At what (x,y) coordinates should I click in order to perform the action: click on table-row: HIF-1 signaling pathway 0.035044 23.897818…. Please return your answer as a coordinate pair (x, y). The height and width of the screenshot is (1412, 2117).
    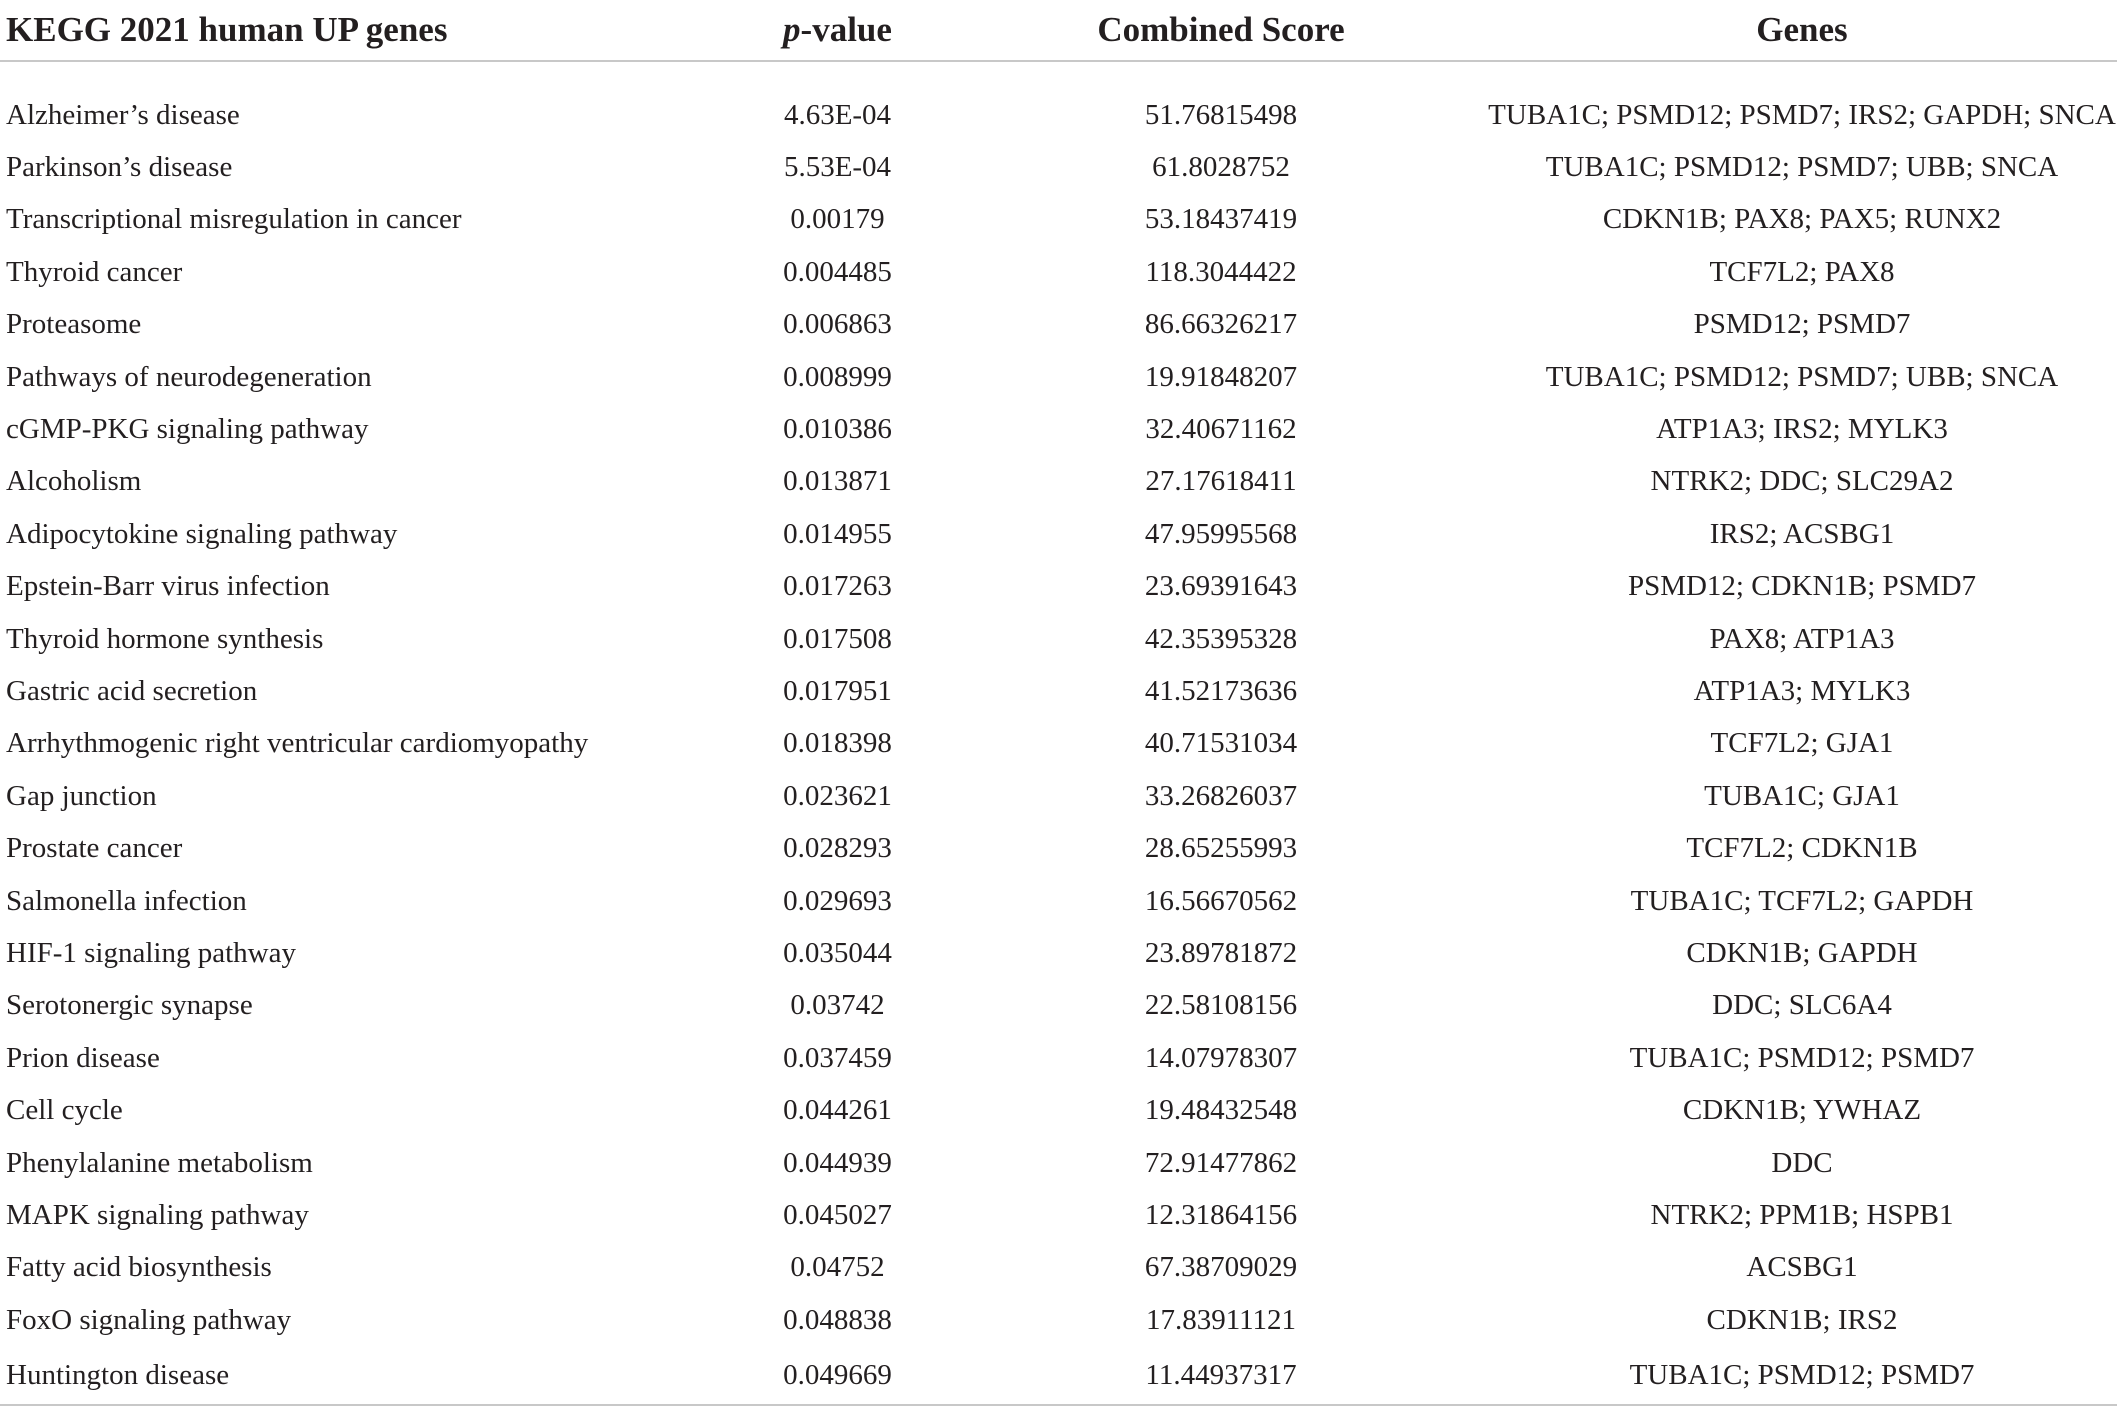
    Looking at the image, I should click on (1058, 953).